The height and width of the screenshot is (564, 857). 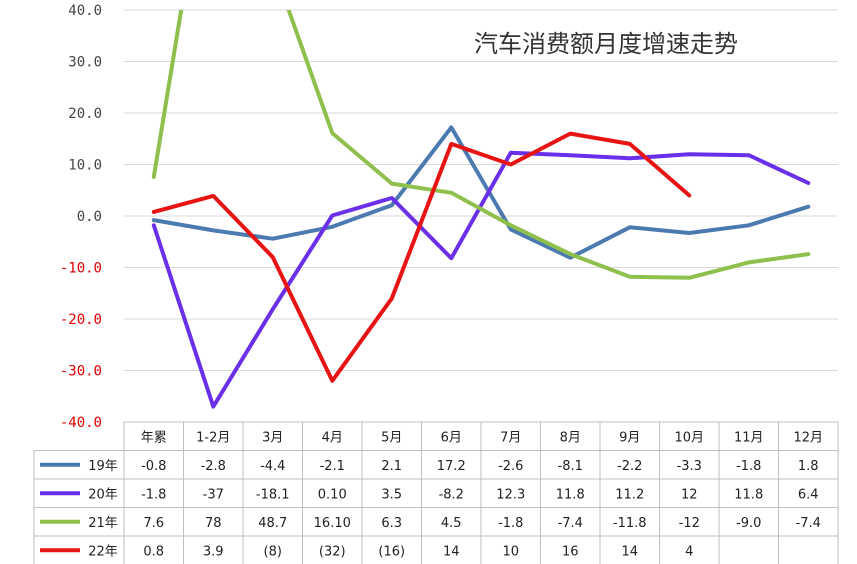 What do you see at coordinates (272, 466) in the screenshot?
I see `data-label: -4.4` at bounding box center [272, 466].